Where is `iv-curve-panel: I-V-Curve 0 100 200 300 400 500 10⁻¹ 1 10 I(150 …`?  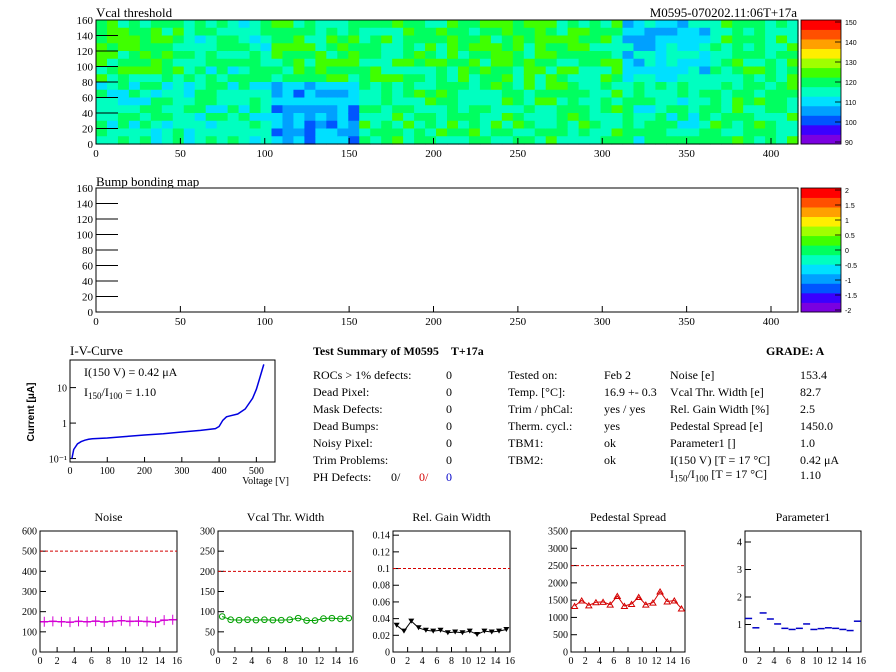 iv-curve-panel: I-V-Curve 0 100 200 300 400 500 10⁻¹ 1 10 I(150 … is located at coordinates (157, 415).